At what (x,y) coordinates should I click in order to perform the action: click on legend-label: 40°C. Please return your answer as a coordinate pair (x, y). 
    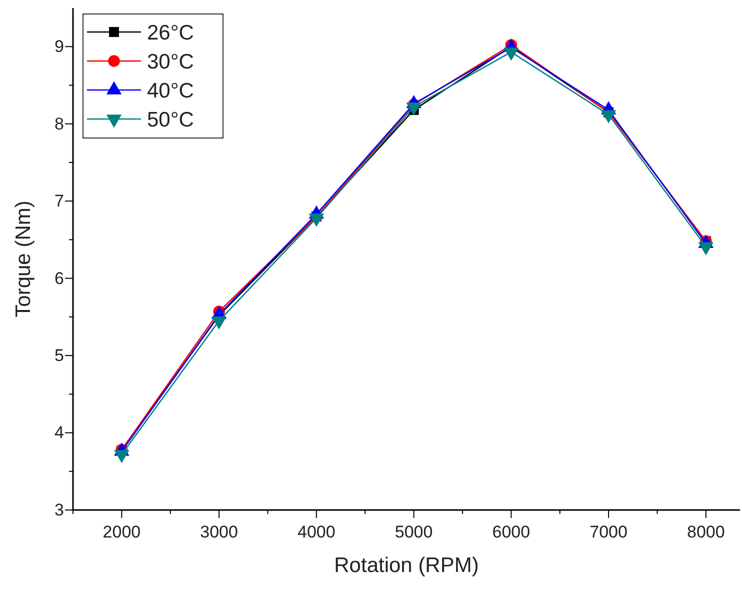
    Looking at the image, I should click on (170, 90).